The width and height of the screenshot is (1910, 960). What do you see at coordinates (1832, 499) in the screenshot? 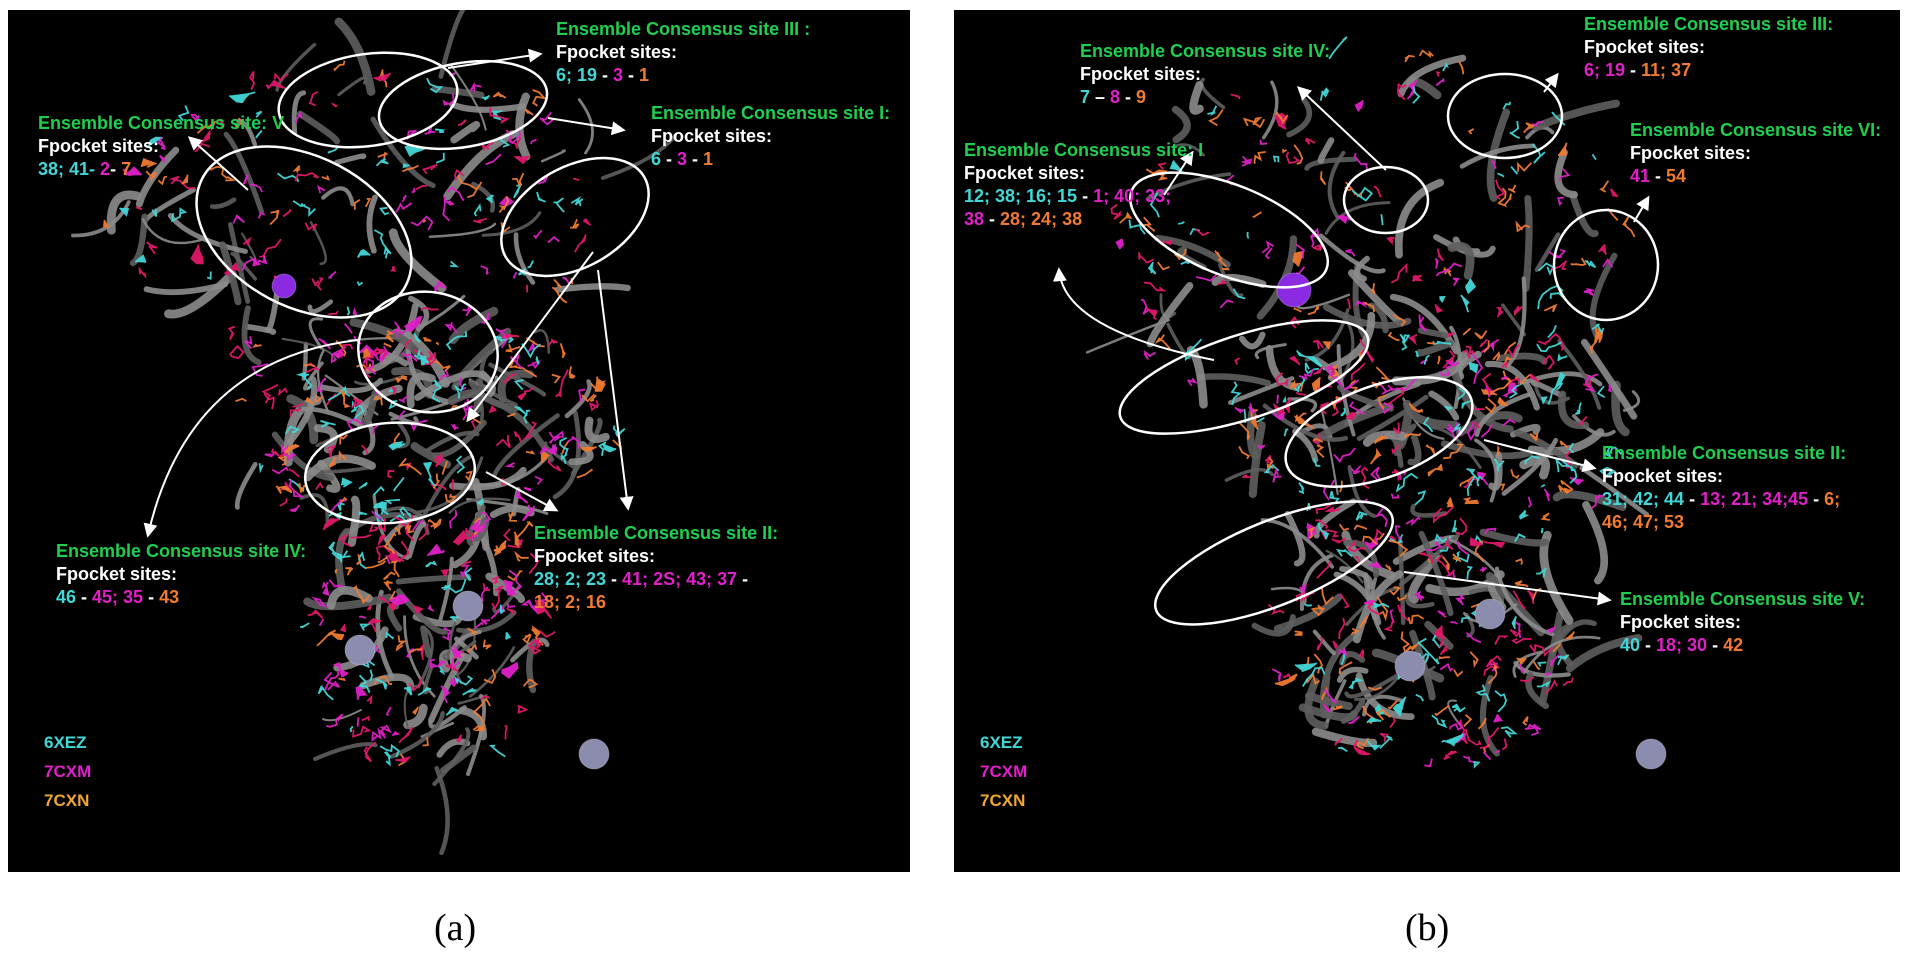
I see `fpocket-value-segment: 6;` at bounding box center [1832, 499].